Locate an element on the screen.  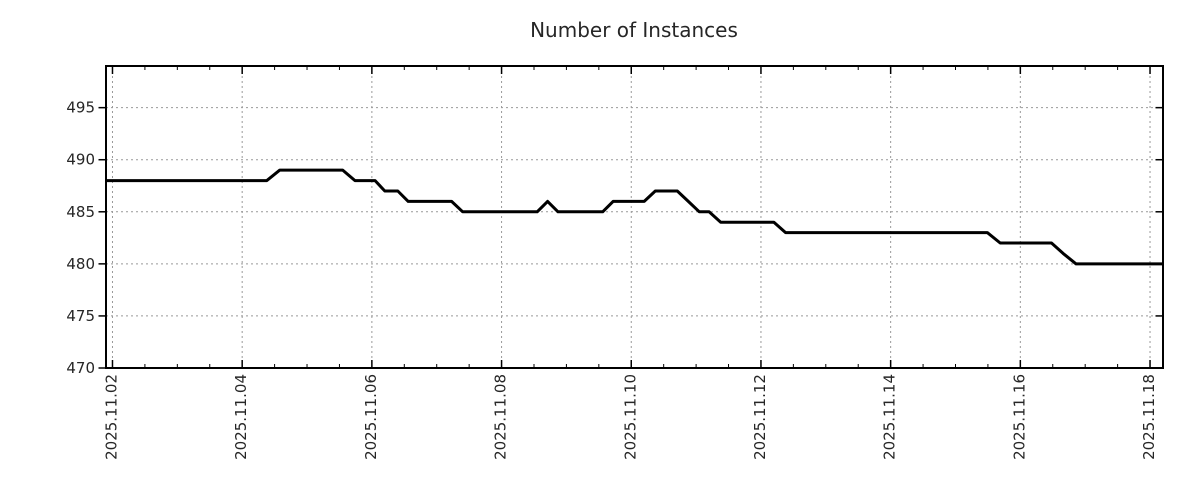
x-tick-label: 2025.11.02 is located at coordinates (111, 417).